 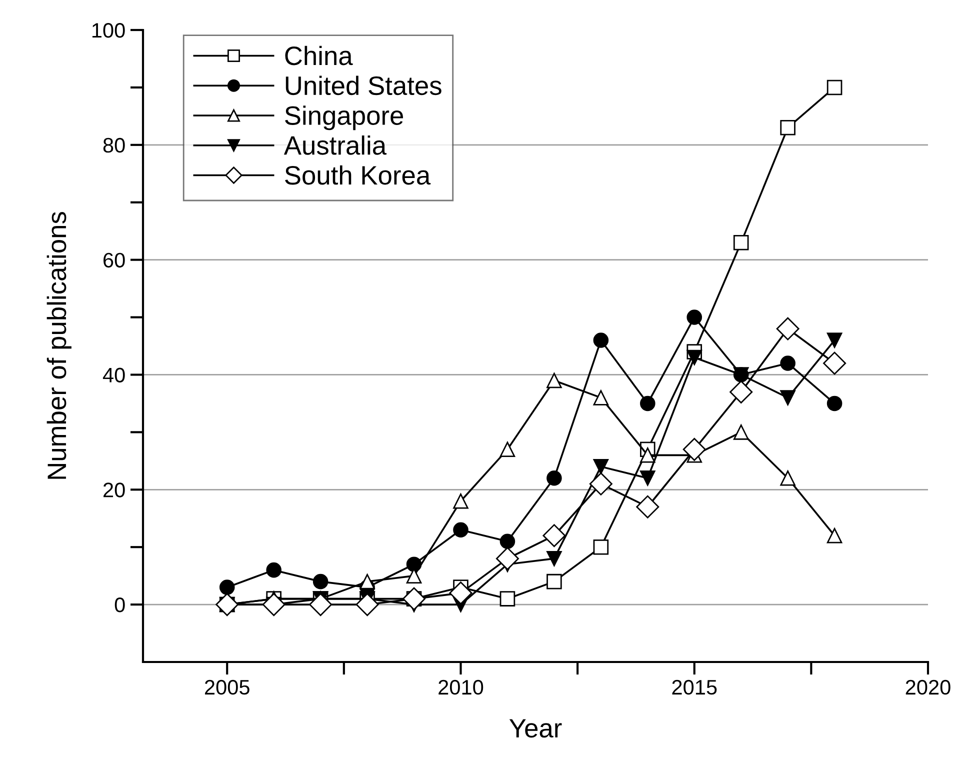 I want to click on legend-label: Singapore, so click(x=344, y=118).